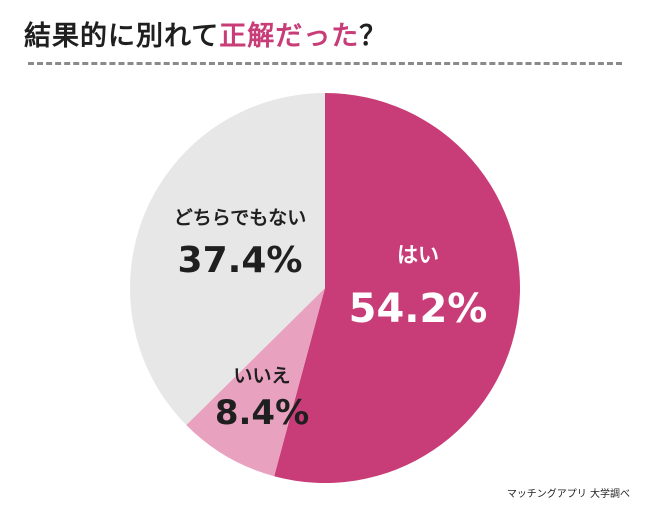 Image resolution: width=650 pixels, height=512 pixels. Describe the element at coordinates (122, 36) in the screenshot. I see `title-prefix: 結果的に別れて` at that location.